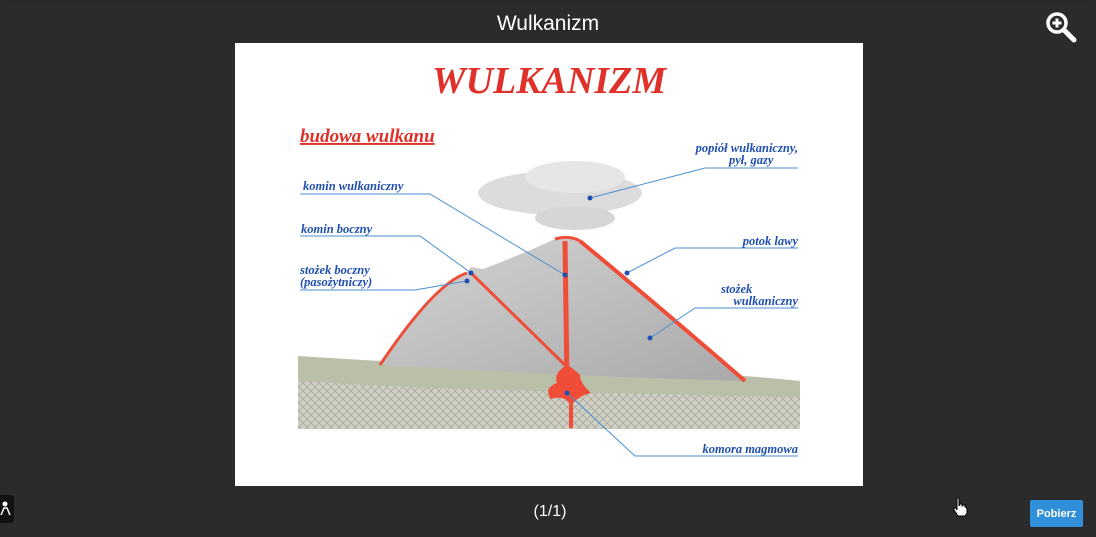  What do you see at coordinates (736, 289) in the screenshot?
I see `label-cone-1: stożek` at bounding box center [736, 289].